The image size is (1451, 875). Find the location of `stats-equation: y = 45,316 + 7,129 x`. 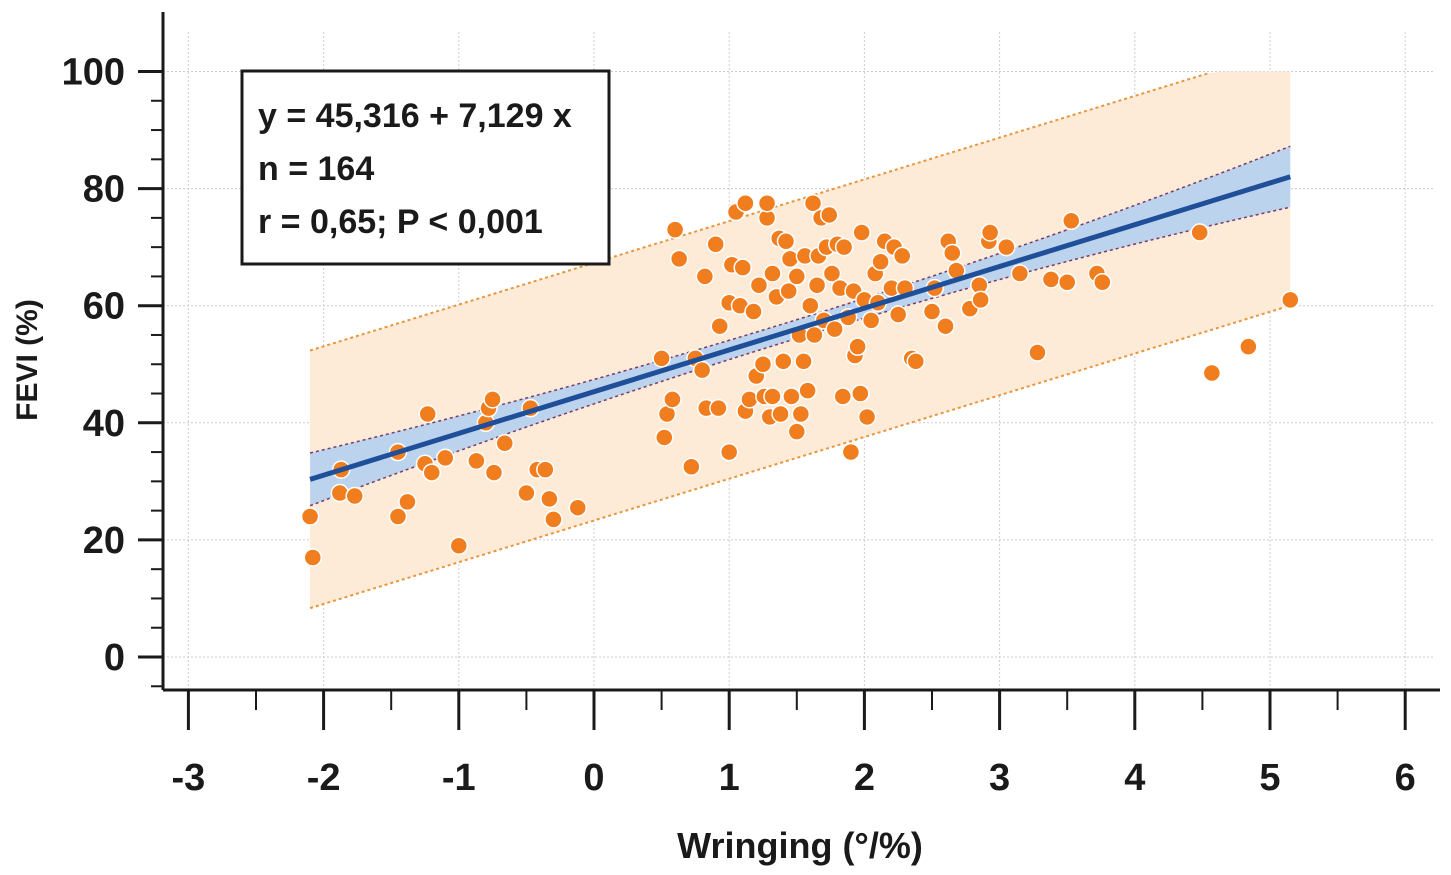

stats-equation: y = 45,316 + 7,129 x is located at coordinates (415, 116).